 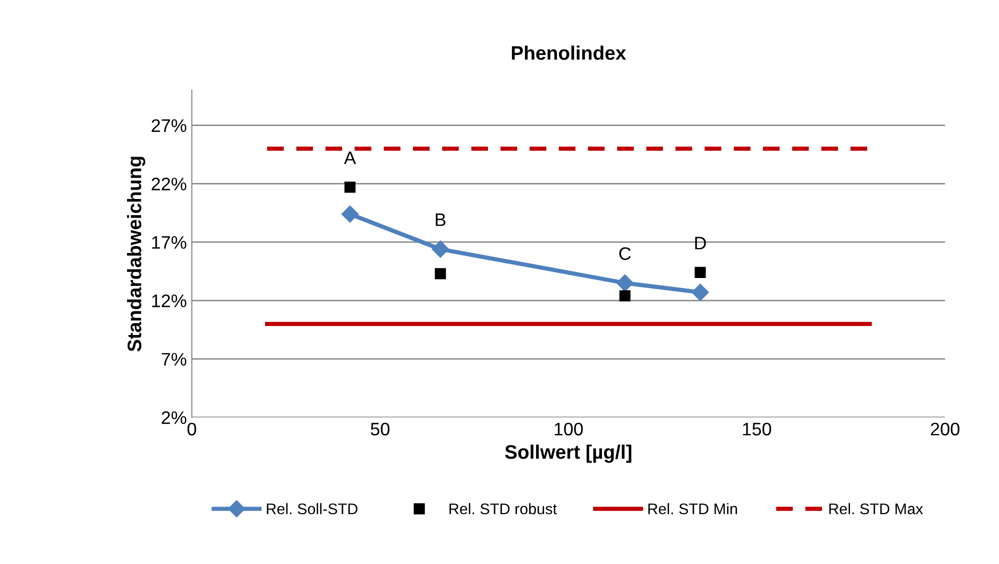 What do you see at coordinates (169, 301) in the screenshot?
I see `y-tick-label: 12%` at bounding box center [169, 301].